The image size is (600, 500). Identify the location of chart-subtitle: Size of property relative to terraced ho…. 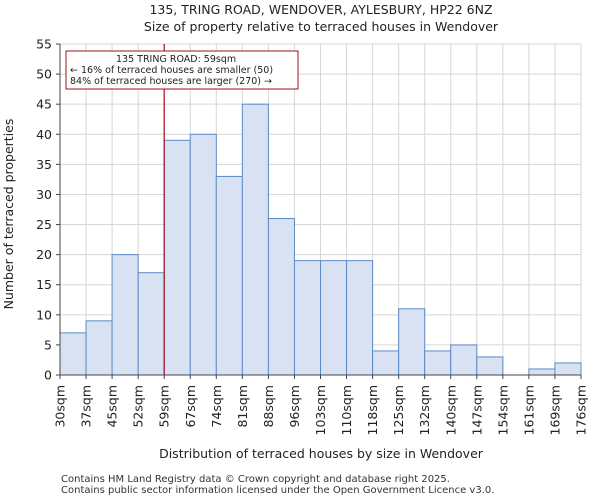
(321, 26).